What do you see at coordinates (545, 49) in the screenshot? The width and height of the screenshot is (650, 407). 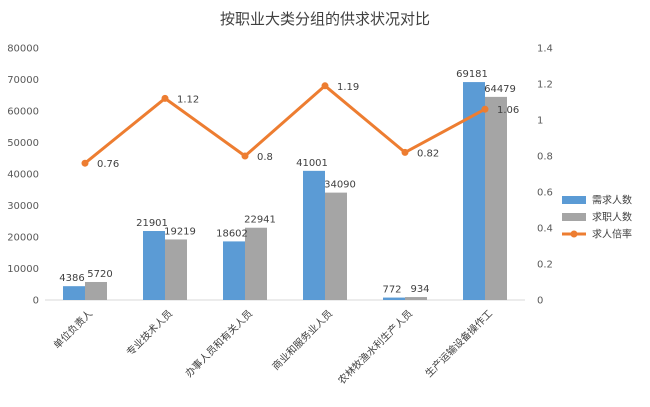 I see `right-axis-tick-label: 1.4` at bounding box center [545, 49].